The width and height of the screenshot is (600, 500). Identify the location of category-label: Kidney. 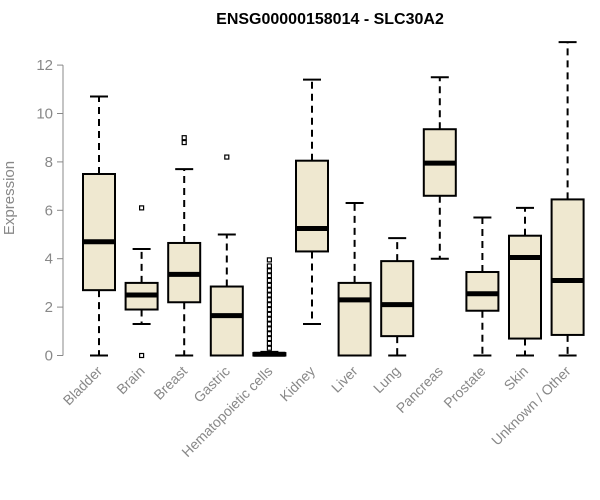
(298, 384).